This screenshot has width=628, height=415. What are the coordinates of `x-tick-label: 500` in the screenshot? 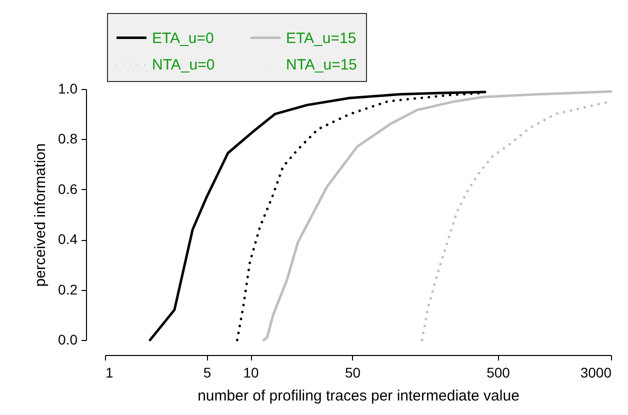 It's located at (498, 372).